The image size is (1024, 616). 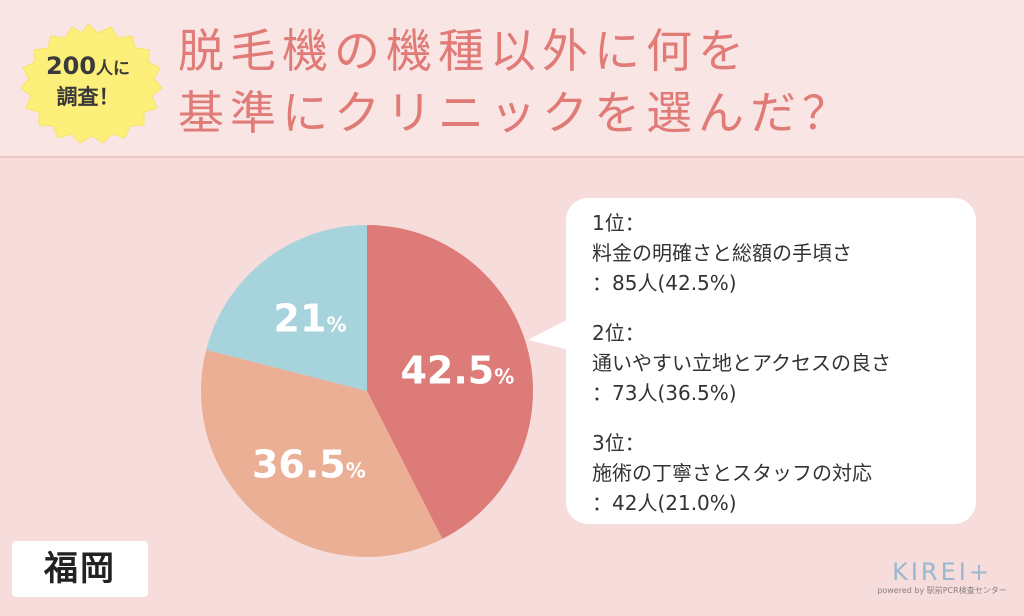 I want to click on ranking-entry-1: 1位： 料金の明確さと総額の手頃さ ：85人(42.5%), so click(x=722, y=253).